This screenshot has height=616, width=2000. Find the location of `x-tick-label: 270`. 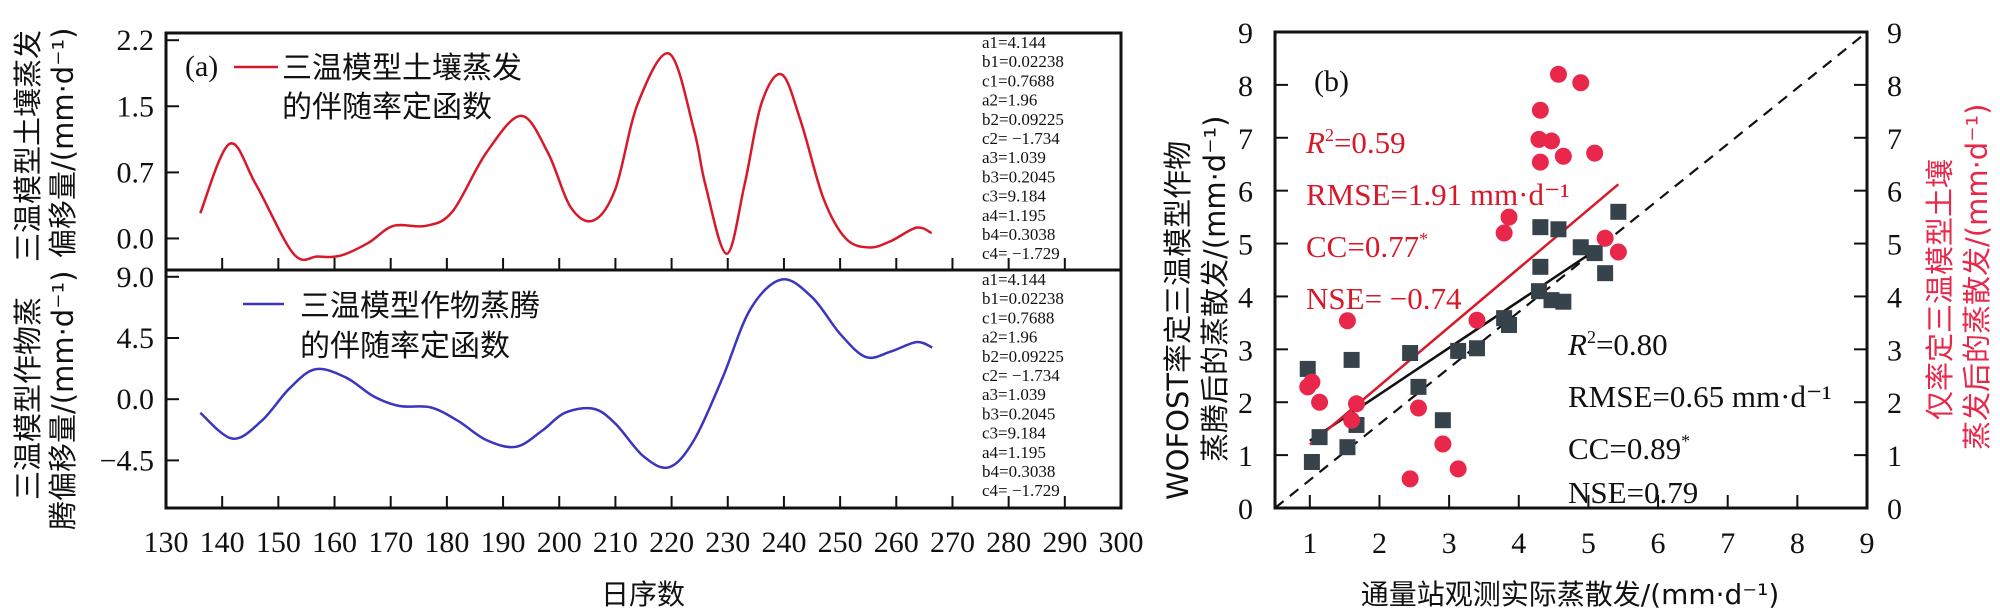

x-tick-label: 270 is located at coordinates (952, 542).